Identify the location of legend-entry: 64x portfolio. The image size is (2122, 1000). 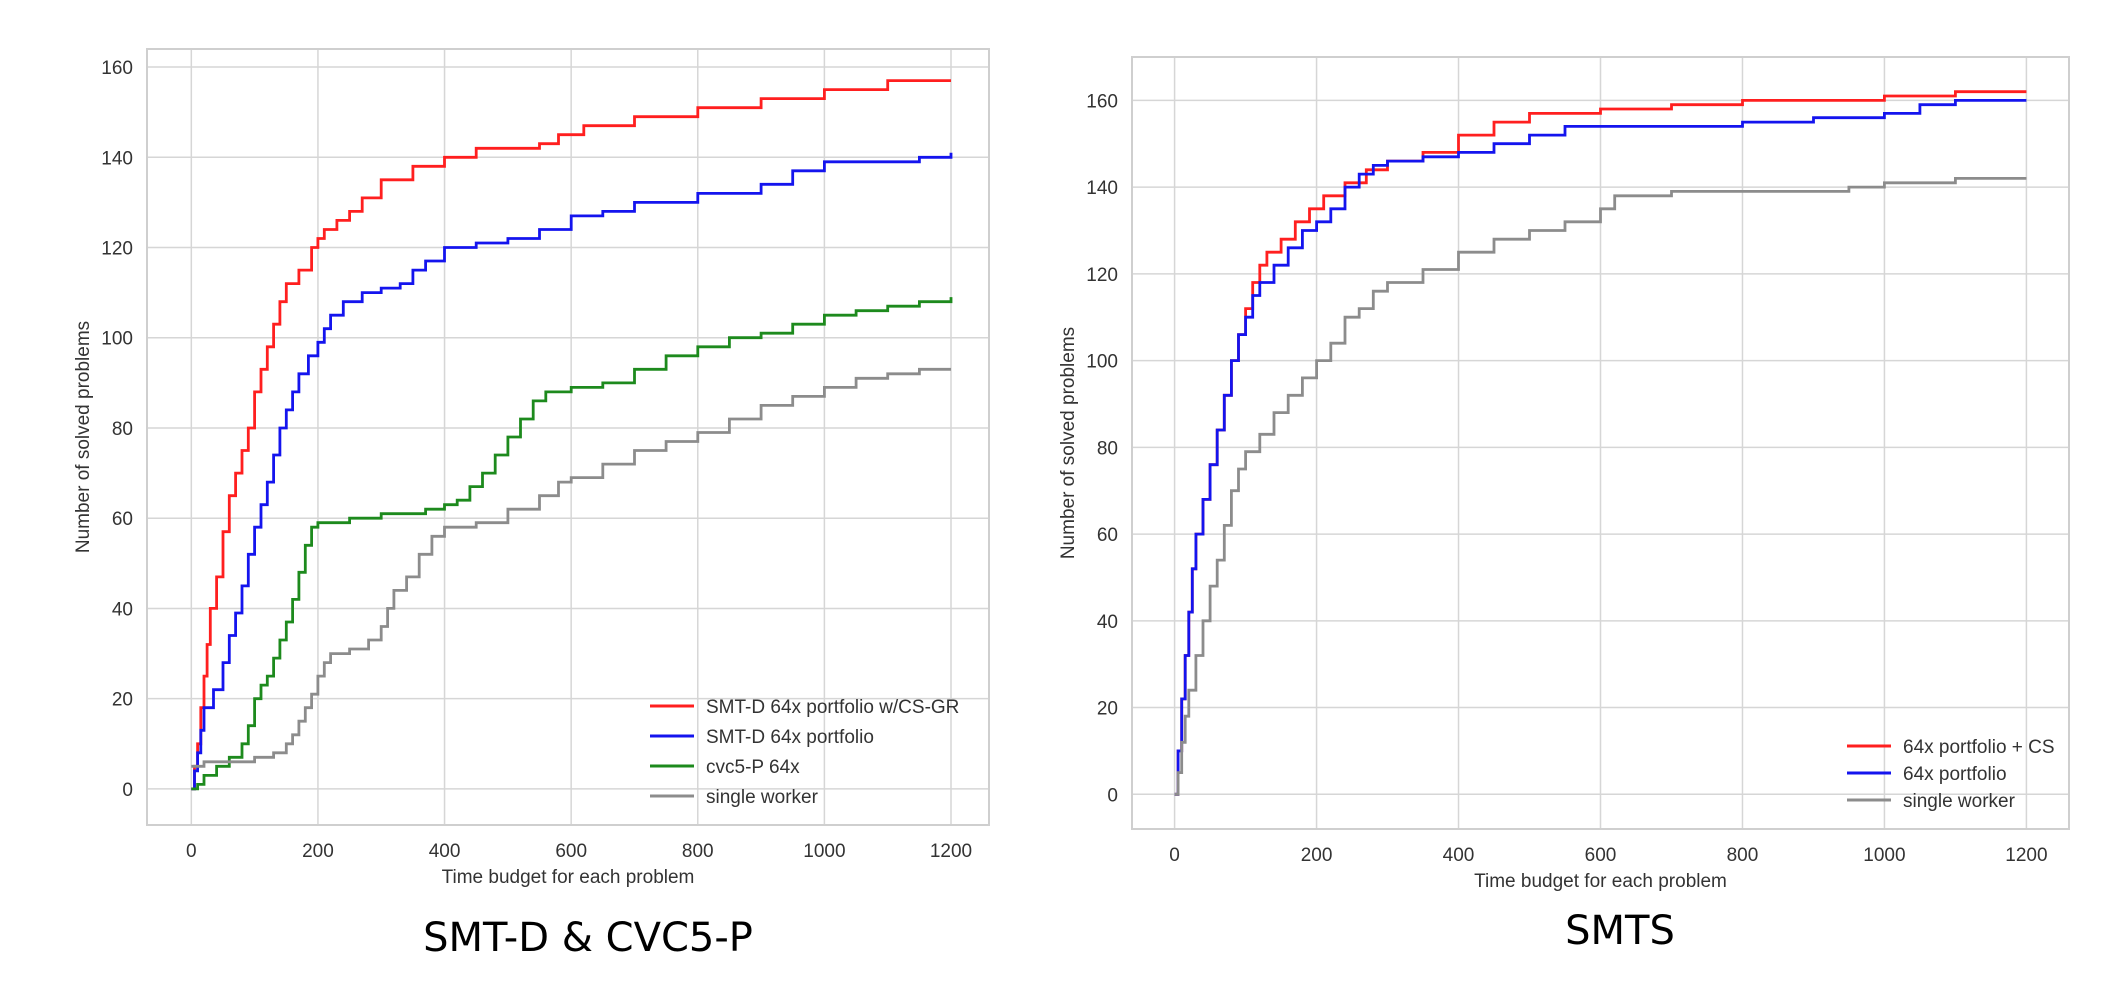
(1955, 774).